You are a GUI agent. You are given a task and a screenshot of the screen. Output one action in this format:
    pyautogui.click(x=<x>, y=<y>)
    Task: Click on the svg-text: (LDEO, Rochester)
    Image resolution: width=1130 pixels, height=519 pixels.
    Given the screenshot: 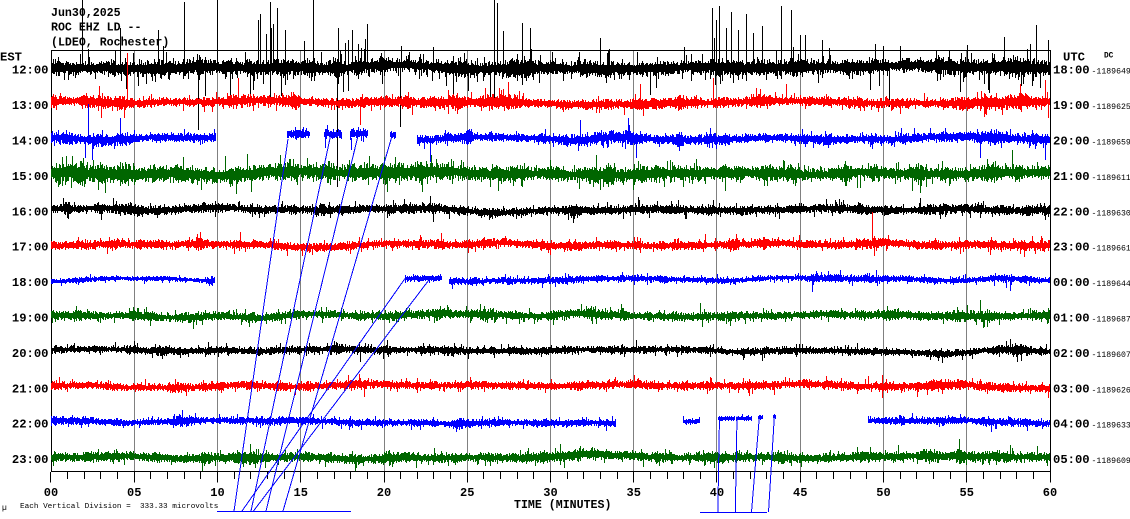 What is the action you would take?
    pyautogui.click(x=110, y=43)
    